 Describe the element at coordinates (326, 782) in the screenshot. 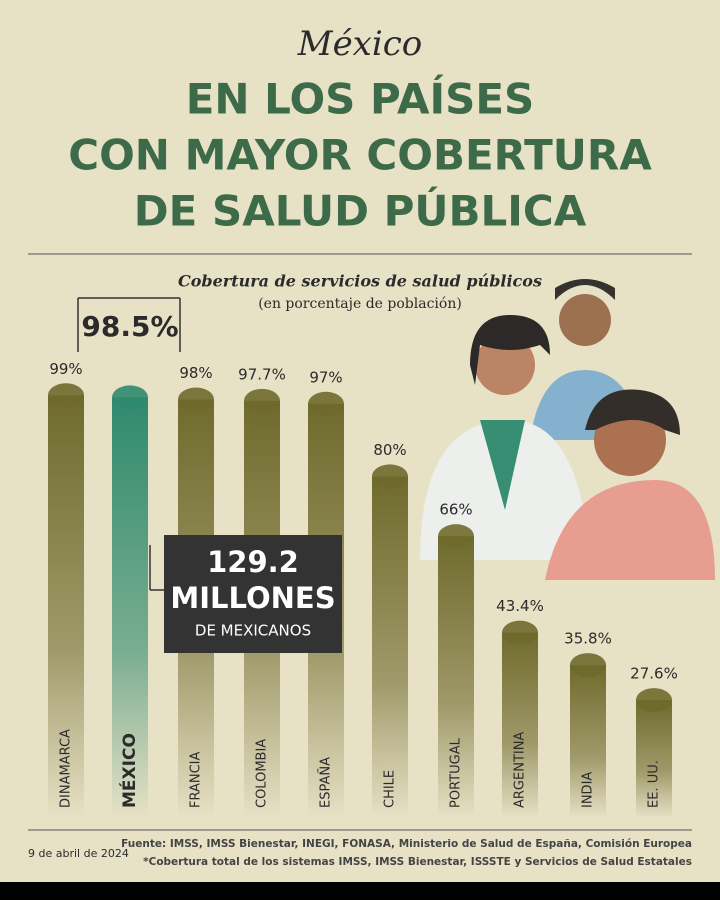

I see `category-label: ESPAÑA` at that location.